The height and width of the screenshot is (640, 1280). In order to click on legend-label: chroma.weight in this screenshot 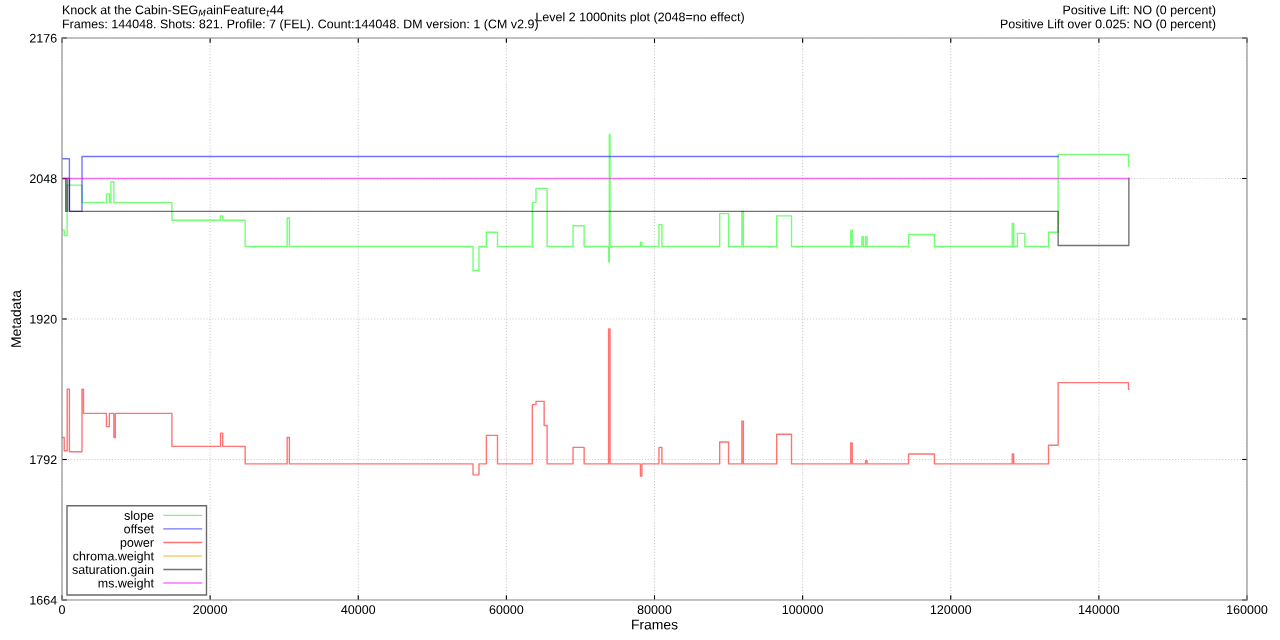, I will do `click(113, 557)`.